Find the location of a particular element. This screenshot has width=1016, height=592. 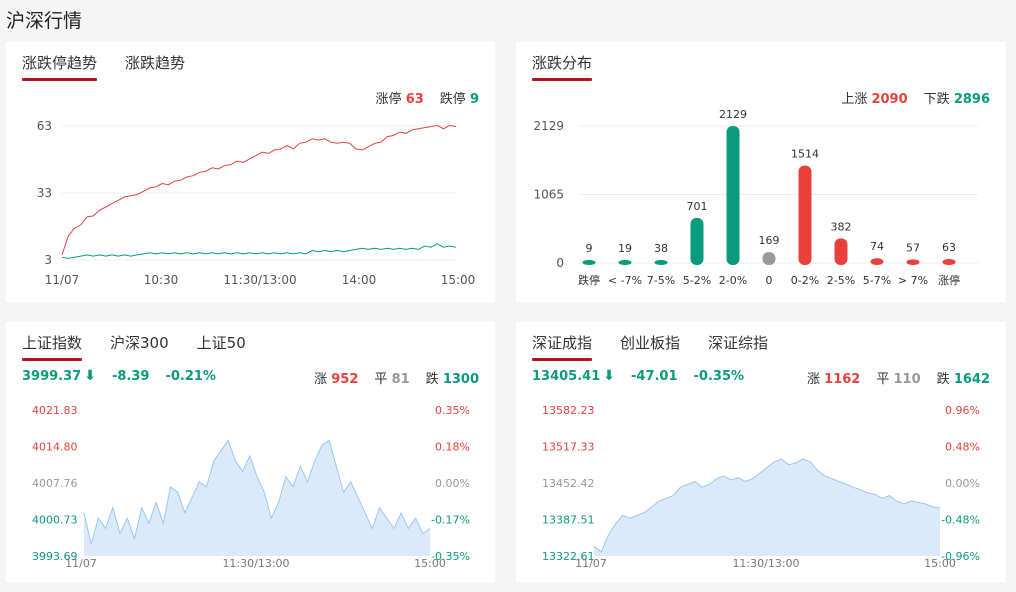

tab-chinext: 创业板指 is located at coordinates (650, 343).